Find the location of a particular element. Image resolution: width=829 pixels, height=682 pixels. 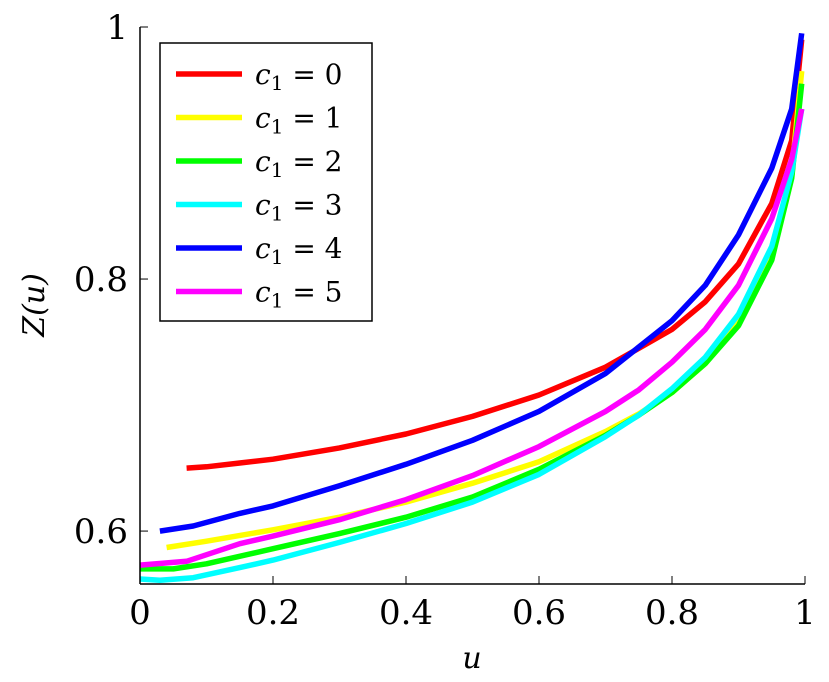

legend-label-c1-3: c1 = 3 is located at coordinates (299, 207).